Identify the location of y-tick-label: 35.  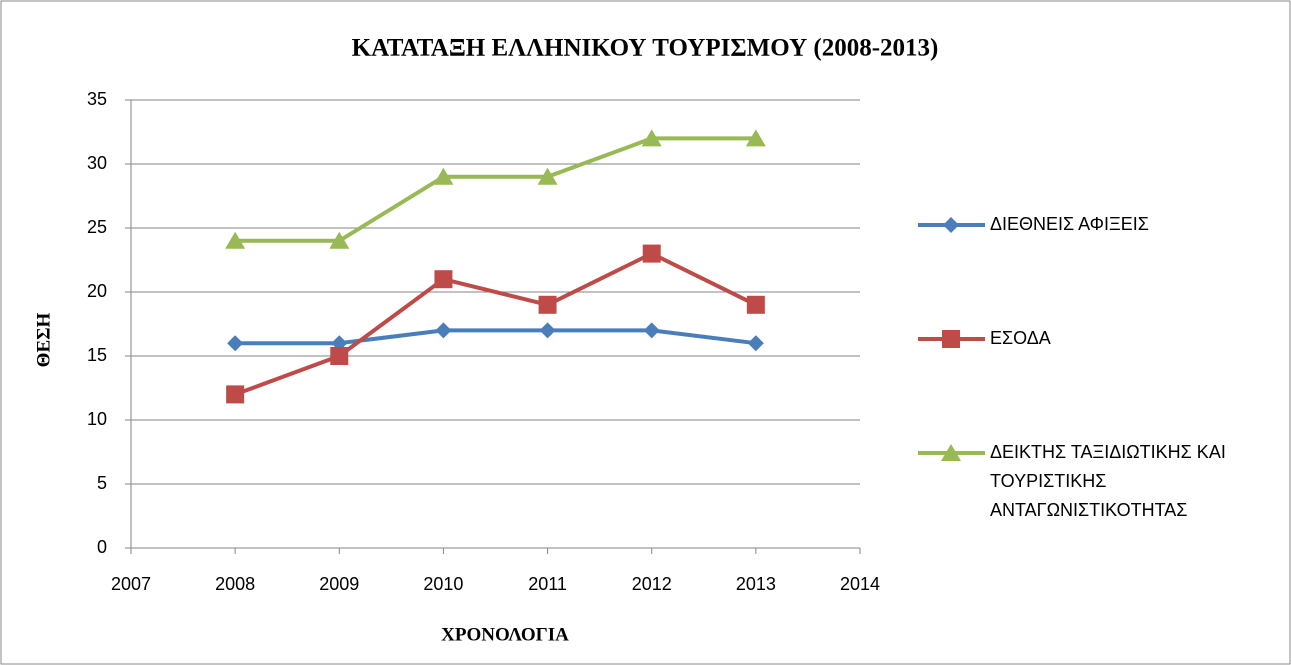
(97, 99).